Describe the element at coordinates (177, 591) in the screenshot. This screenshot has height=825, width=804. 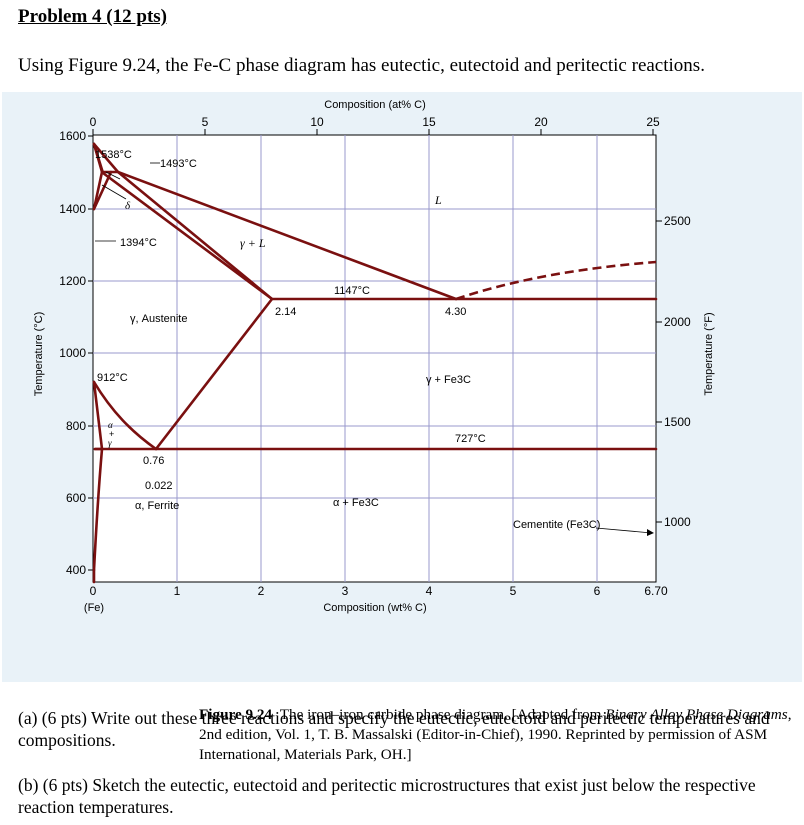
I see `bottom-tick-1: 1` at that location.